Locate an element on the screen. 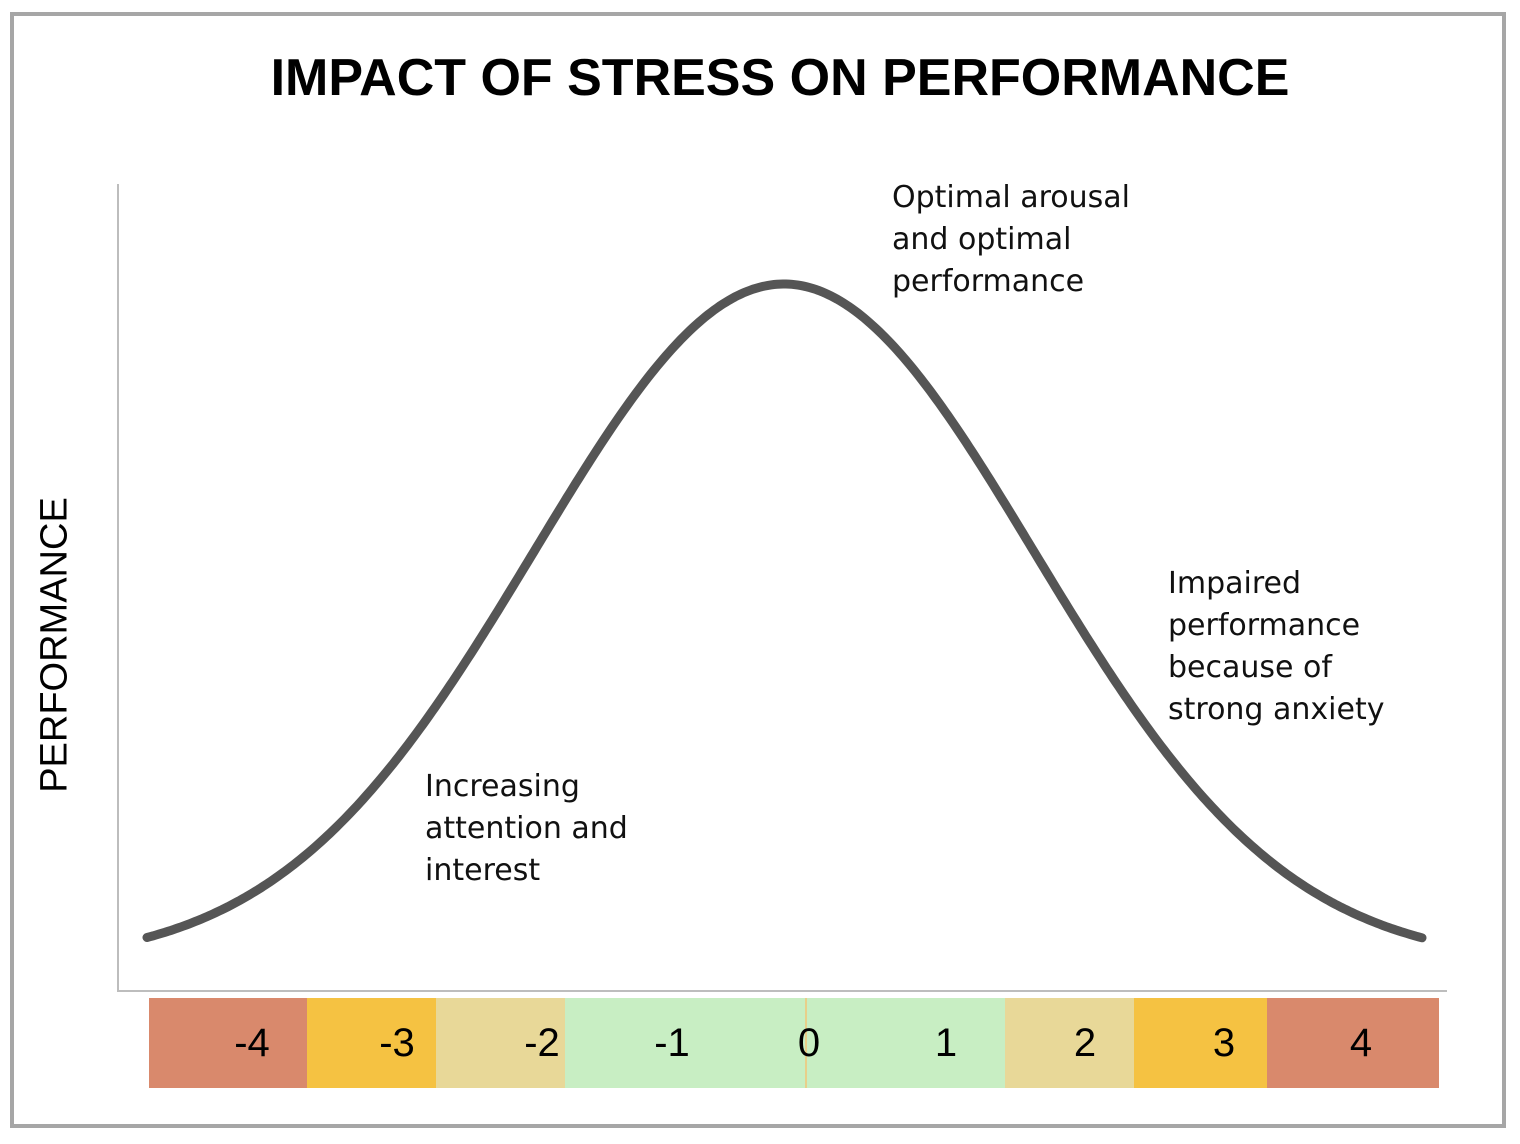 This screenshot has width=1520, height=1144. scale-tick-label: 3 is located at coordinates (1224, 1043).